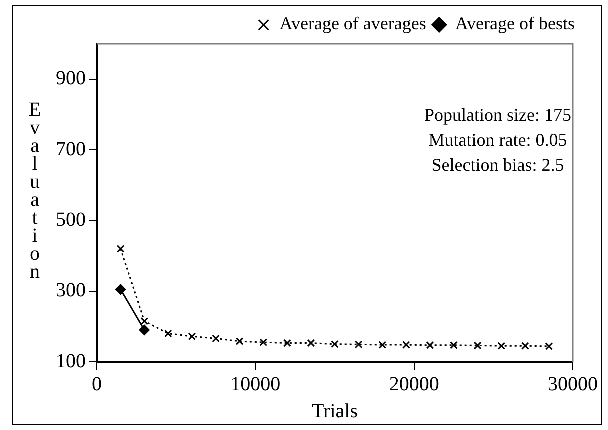  I want to click on text: Evaluation, so click(35, 191).